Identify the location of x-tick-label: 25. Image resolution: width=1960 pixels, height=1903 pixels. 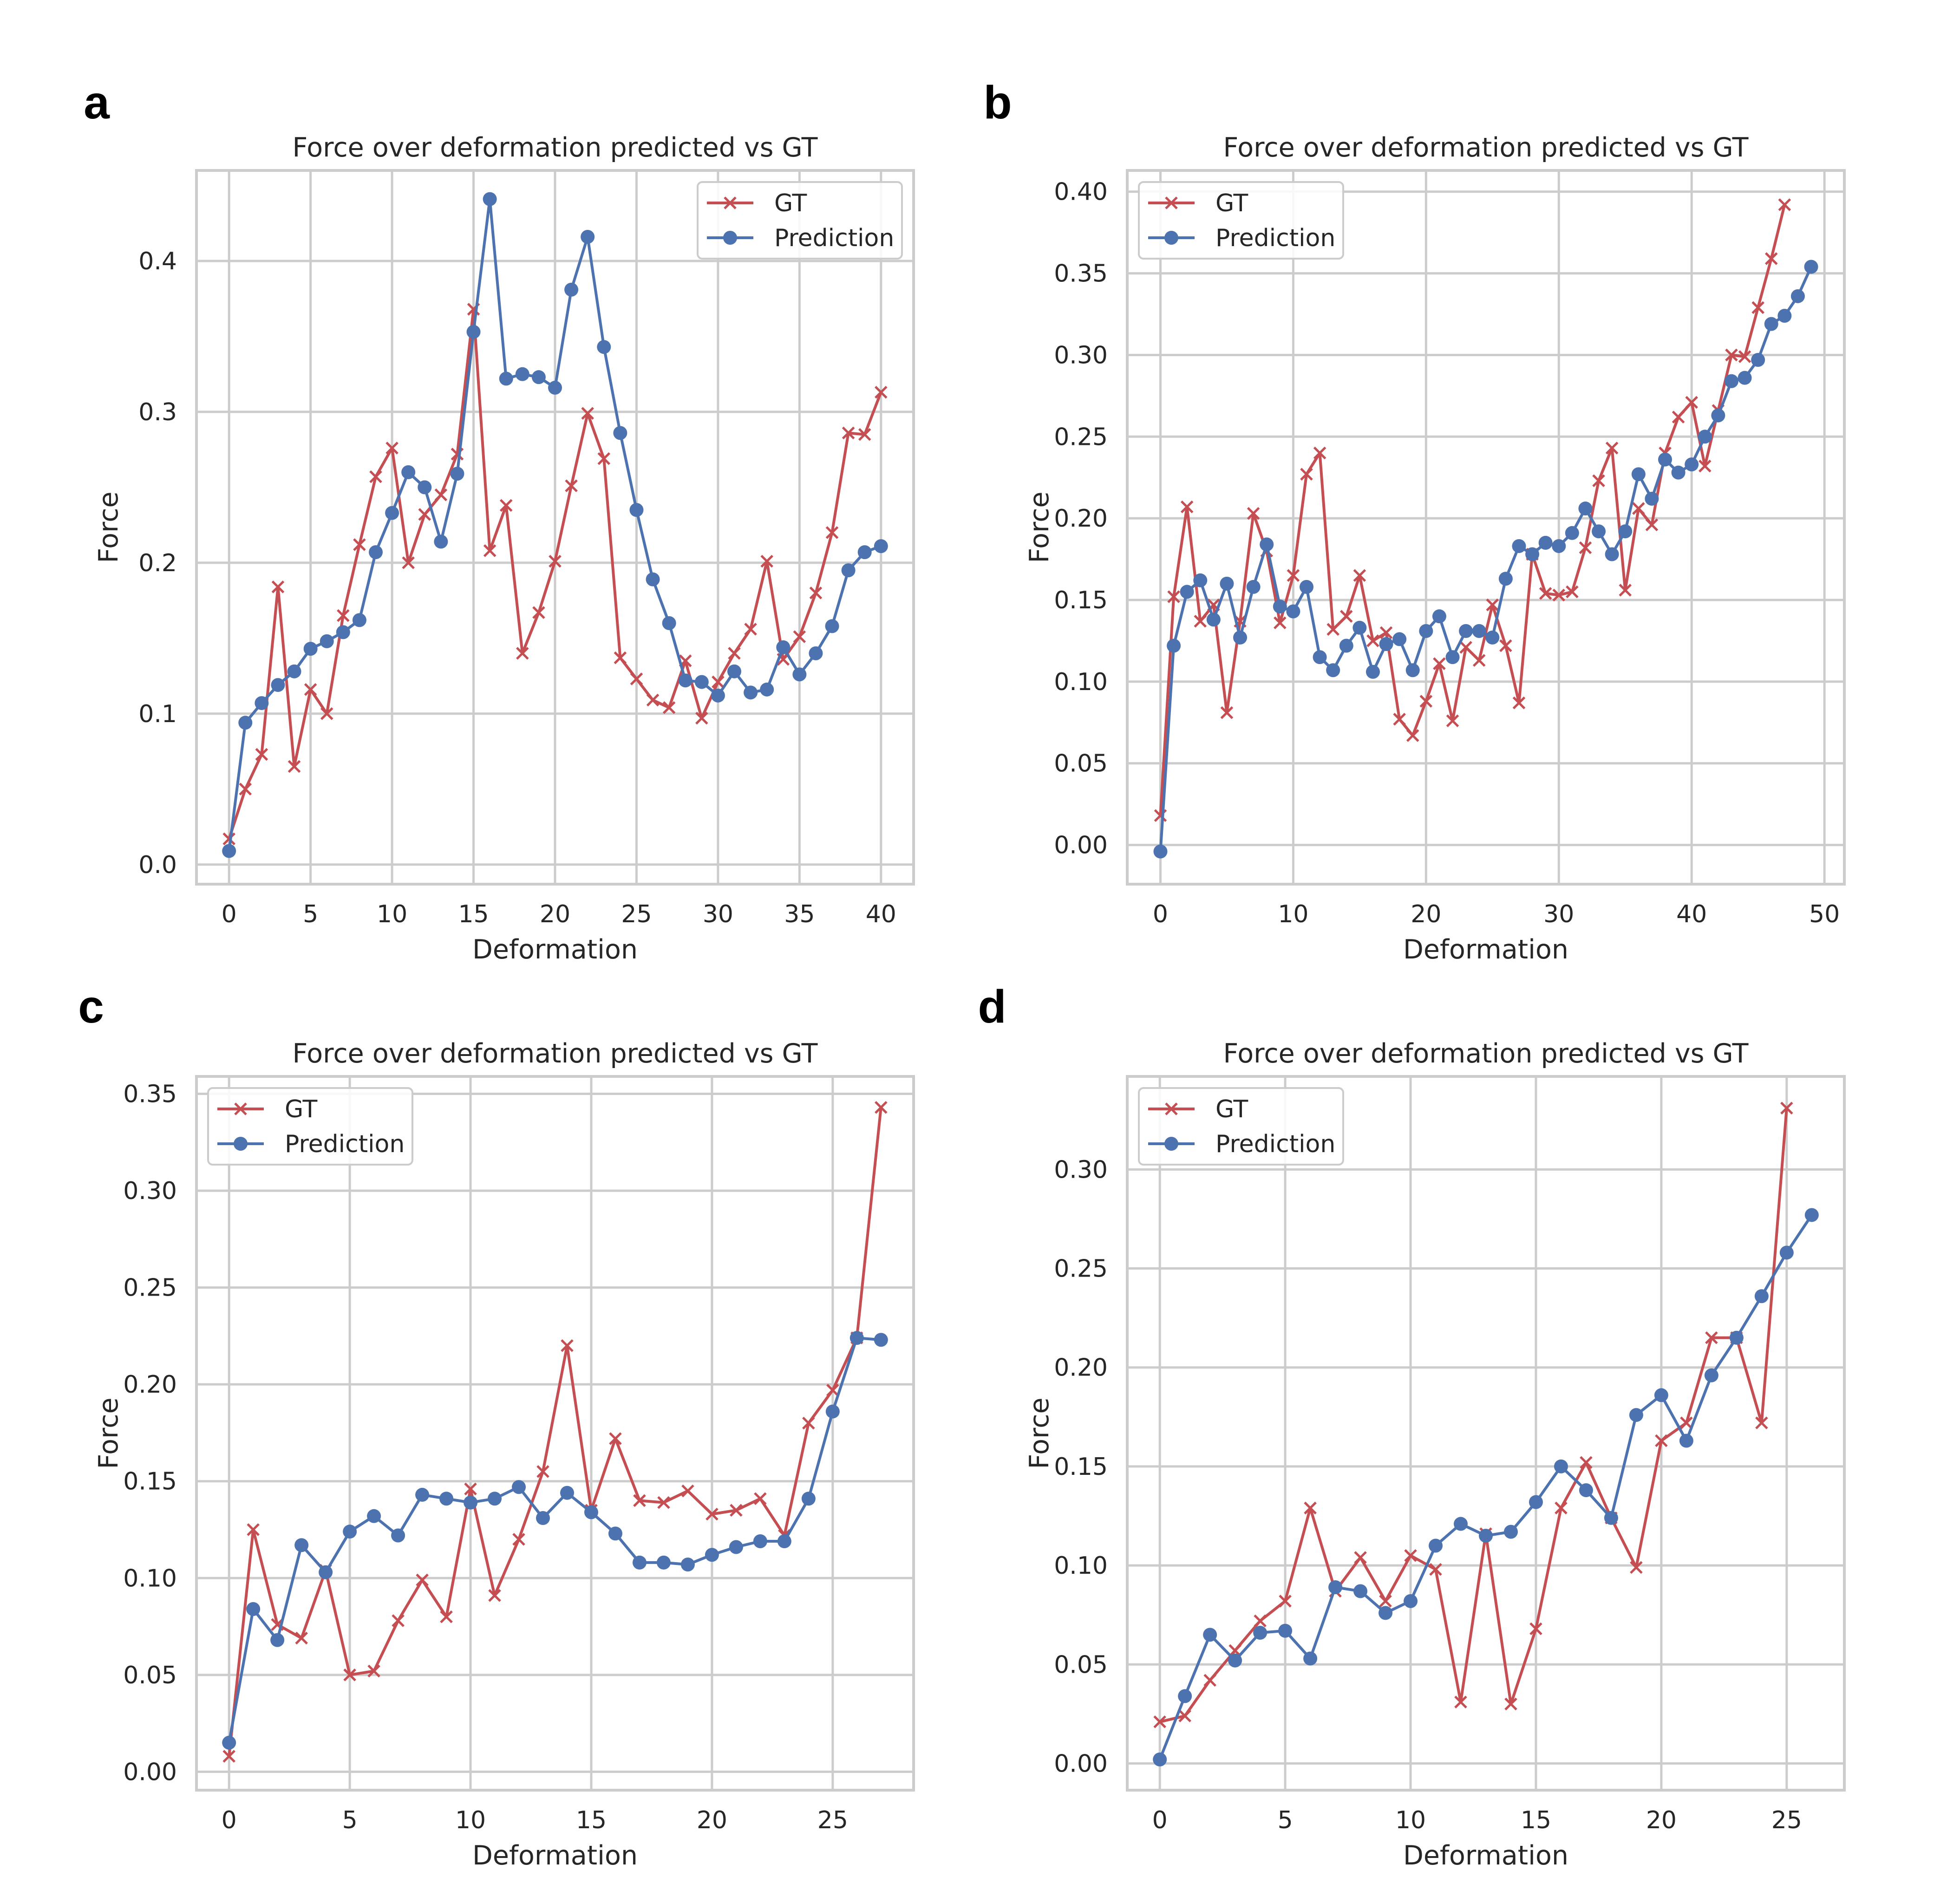
(1786, 1820).